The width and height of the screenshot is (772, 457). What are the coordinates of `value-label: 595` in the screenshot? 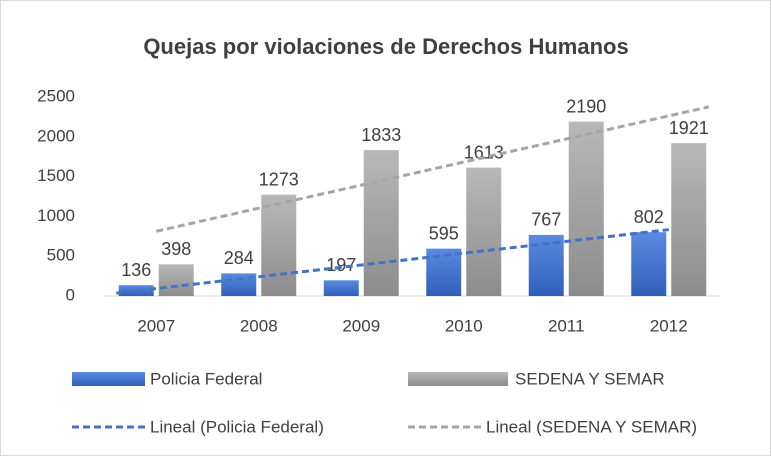 It's located at (444, 233).